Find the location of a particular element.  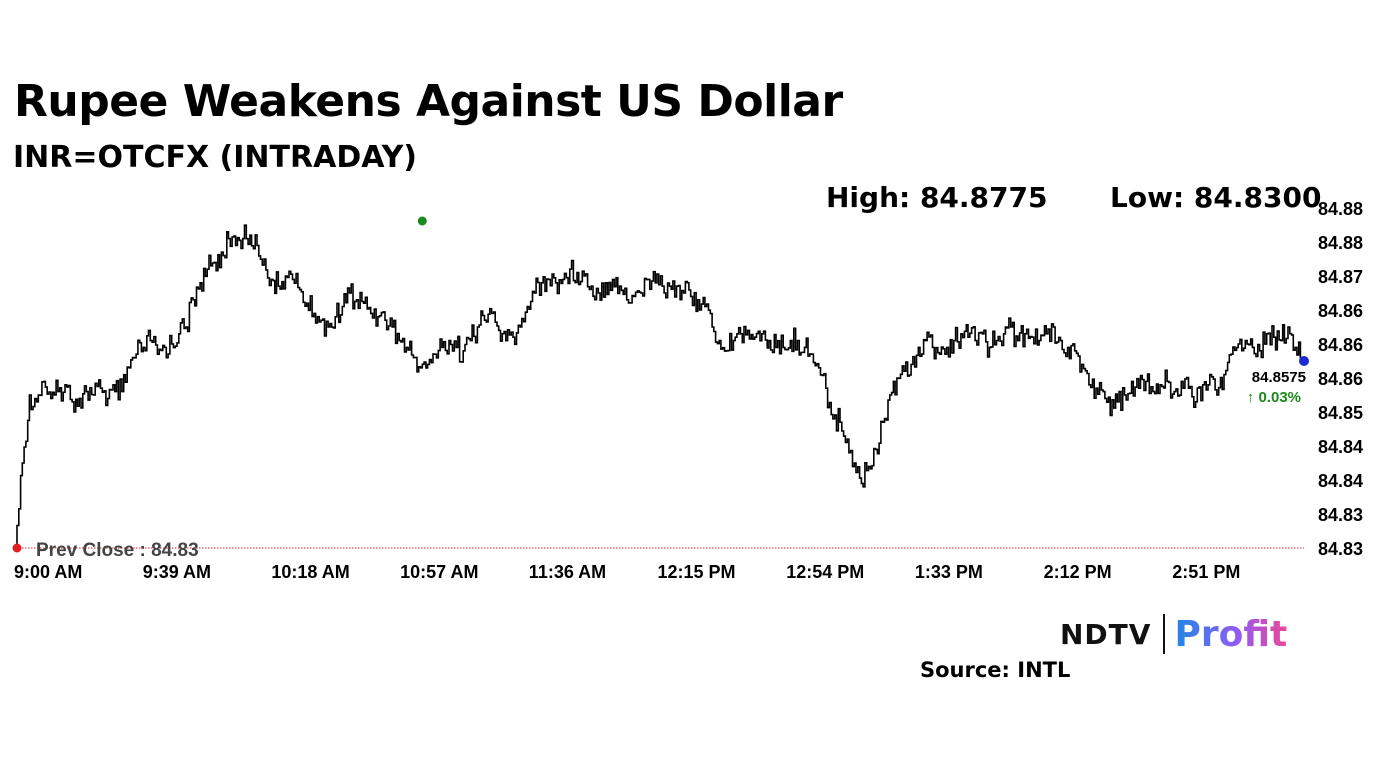

brand-profit: Profit is located at coordinates (1231, 634).